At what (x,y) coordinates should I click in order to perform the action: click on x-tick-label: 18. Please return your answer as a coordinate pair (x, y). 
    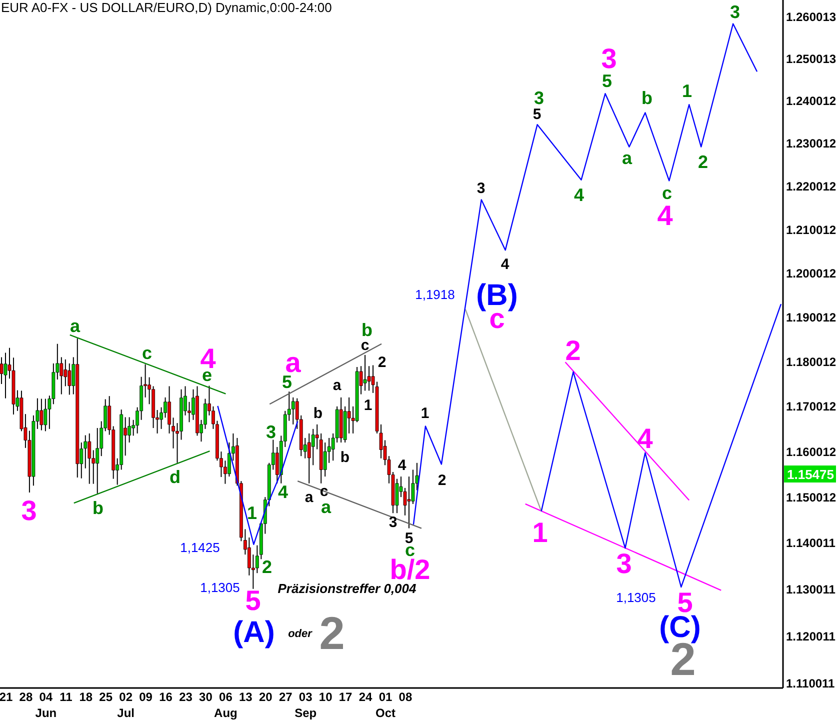
    Looking at the image, I should click on (86, 697).